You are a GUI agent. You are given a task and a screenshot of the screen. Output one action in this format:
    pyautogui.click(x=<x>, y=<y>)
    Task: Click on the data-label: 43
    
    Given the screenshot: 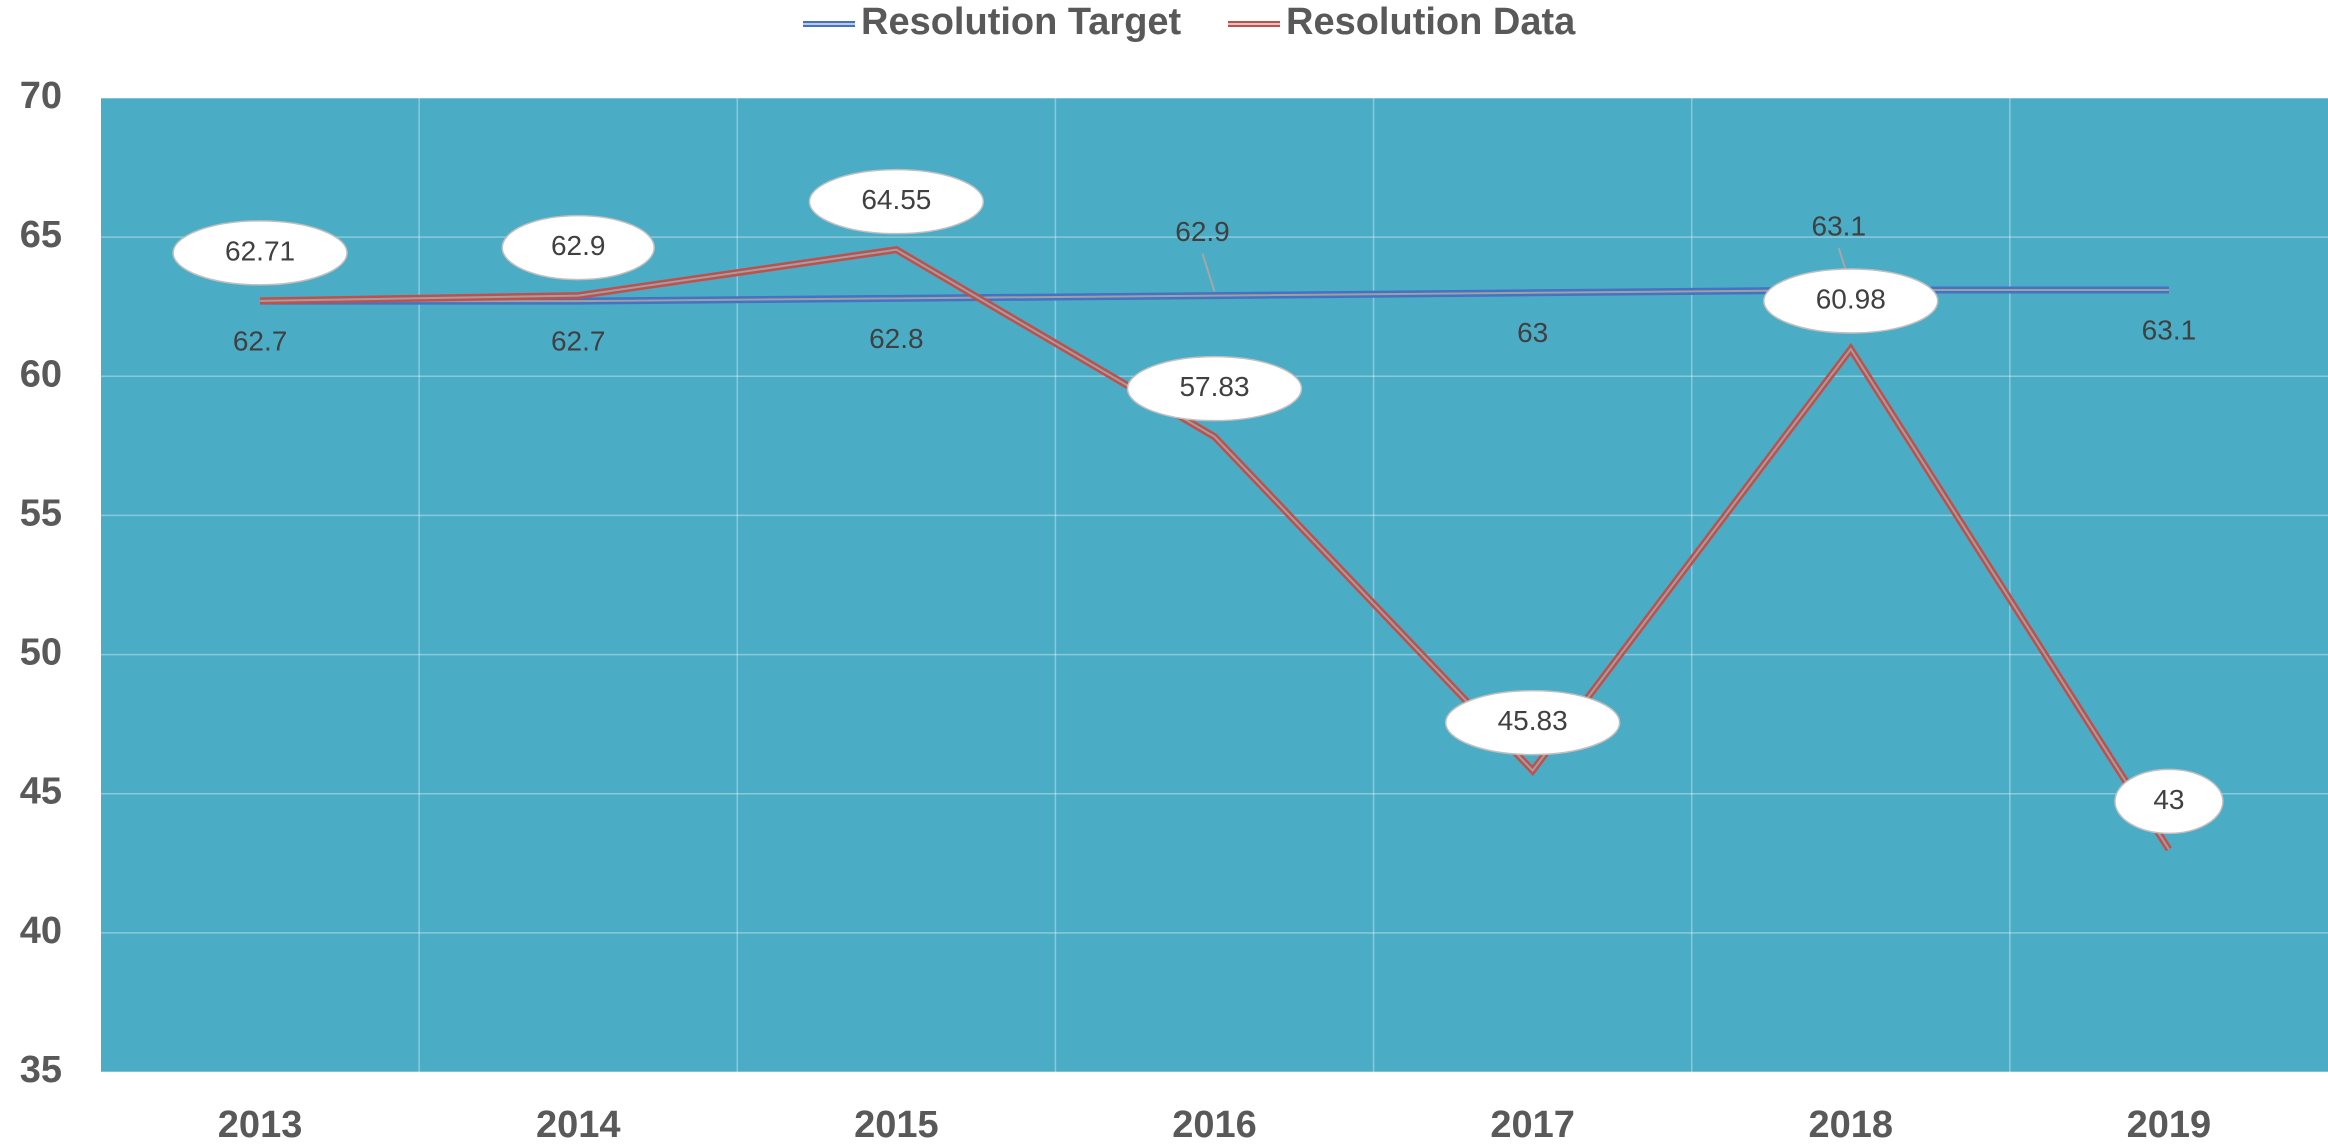 What is the action you would take?
    pyautogui.click(x=2168, y=799)
    